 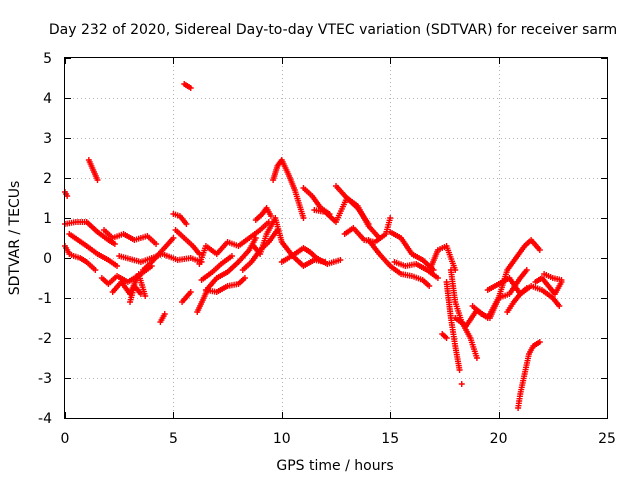 I want to click on series-am, so click(x=506, y=279).